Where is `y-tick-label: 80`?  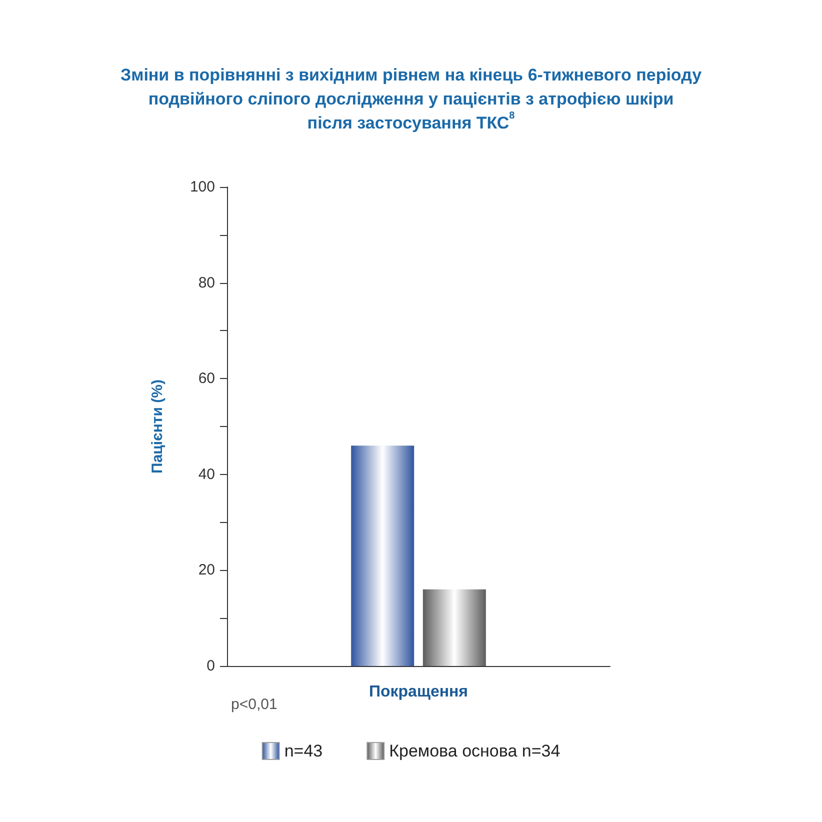 y-tick-label: 80 is located at coordinates (206, 283).